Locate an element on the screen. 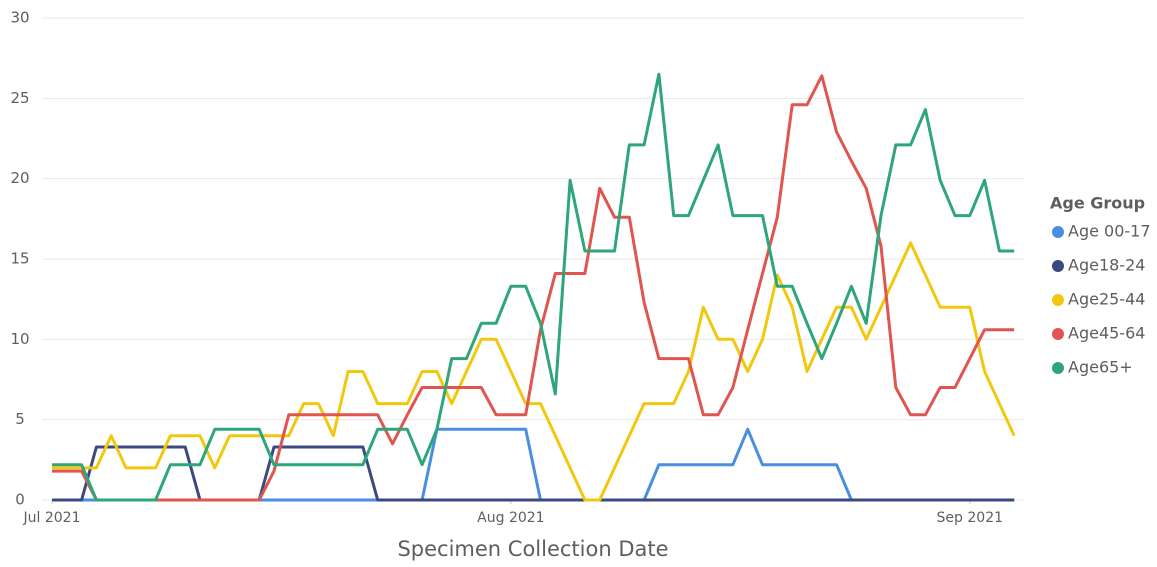  y-tick-label: 0 is located at coordinates (20, 500).